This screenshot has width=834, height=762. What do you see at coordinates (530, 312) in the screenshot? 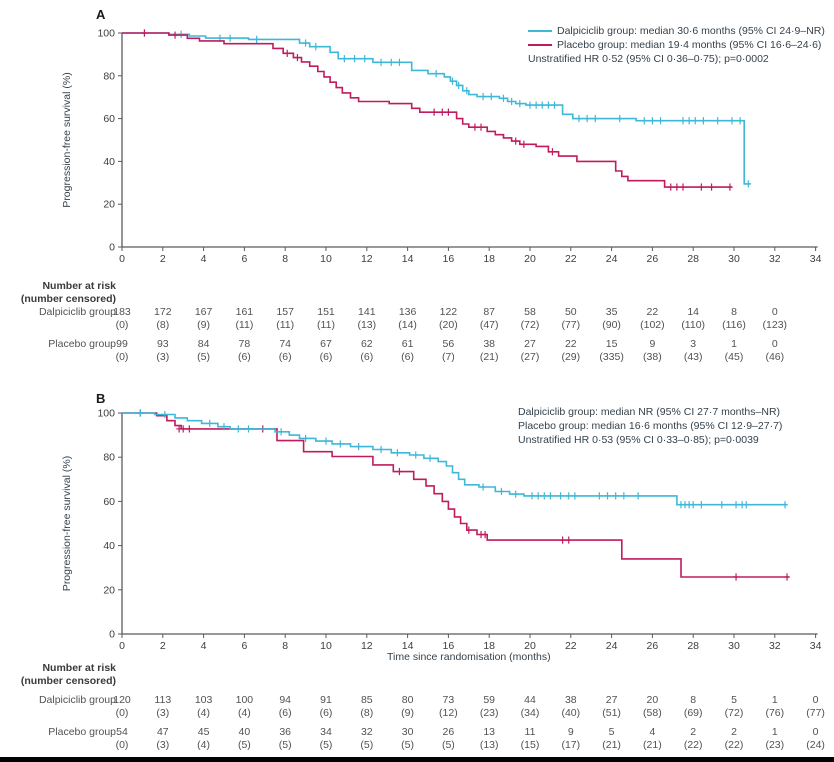
I see `at-risk-count: 58` at bounding box center [530, 312].